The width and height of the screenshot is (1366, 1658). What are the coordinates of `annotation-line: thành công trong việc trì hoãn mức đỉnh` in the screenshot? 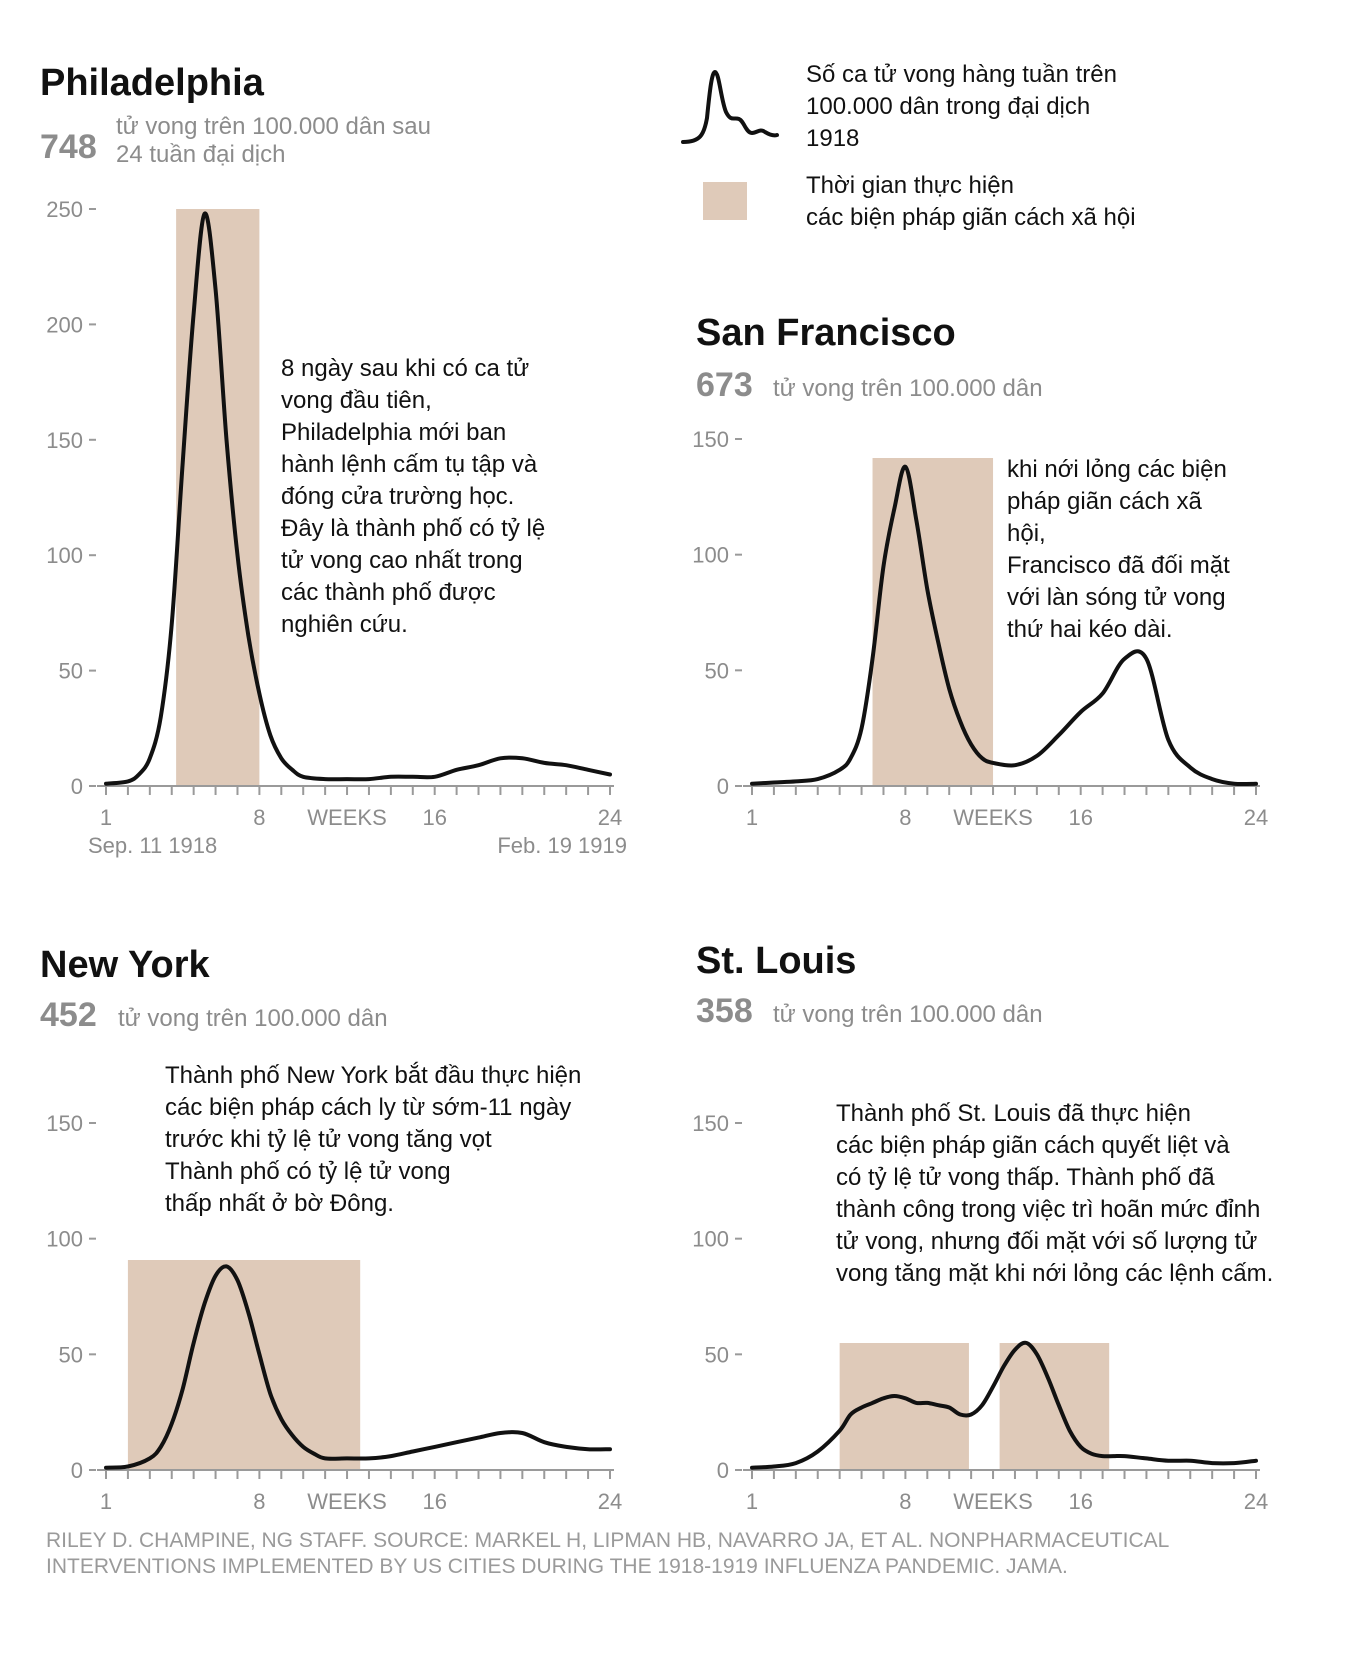 It's located at (1048, 1209).